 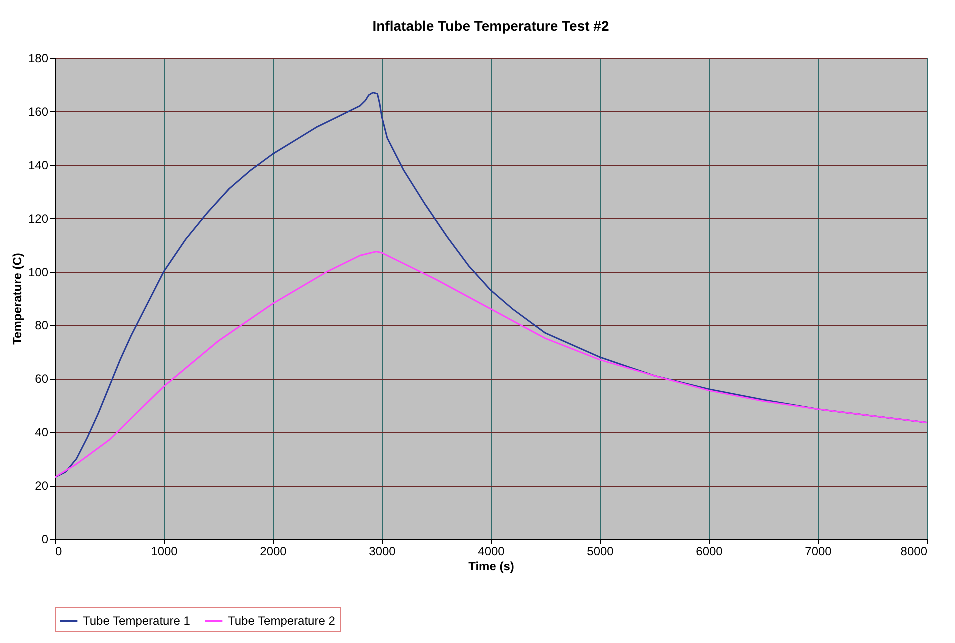 I want to click on y-tick-label: 100, so click(x=38, y=272).